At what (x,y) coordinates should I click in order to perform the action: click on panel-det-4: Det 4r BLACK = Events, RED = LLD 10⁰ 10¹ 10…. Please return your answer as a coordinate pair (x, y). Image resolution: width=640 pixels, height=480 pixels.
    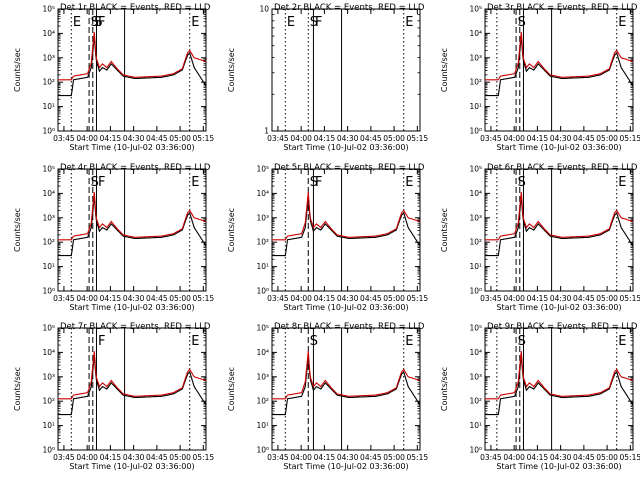
    Looking at the image, I should click on (113, 237).